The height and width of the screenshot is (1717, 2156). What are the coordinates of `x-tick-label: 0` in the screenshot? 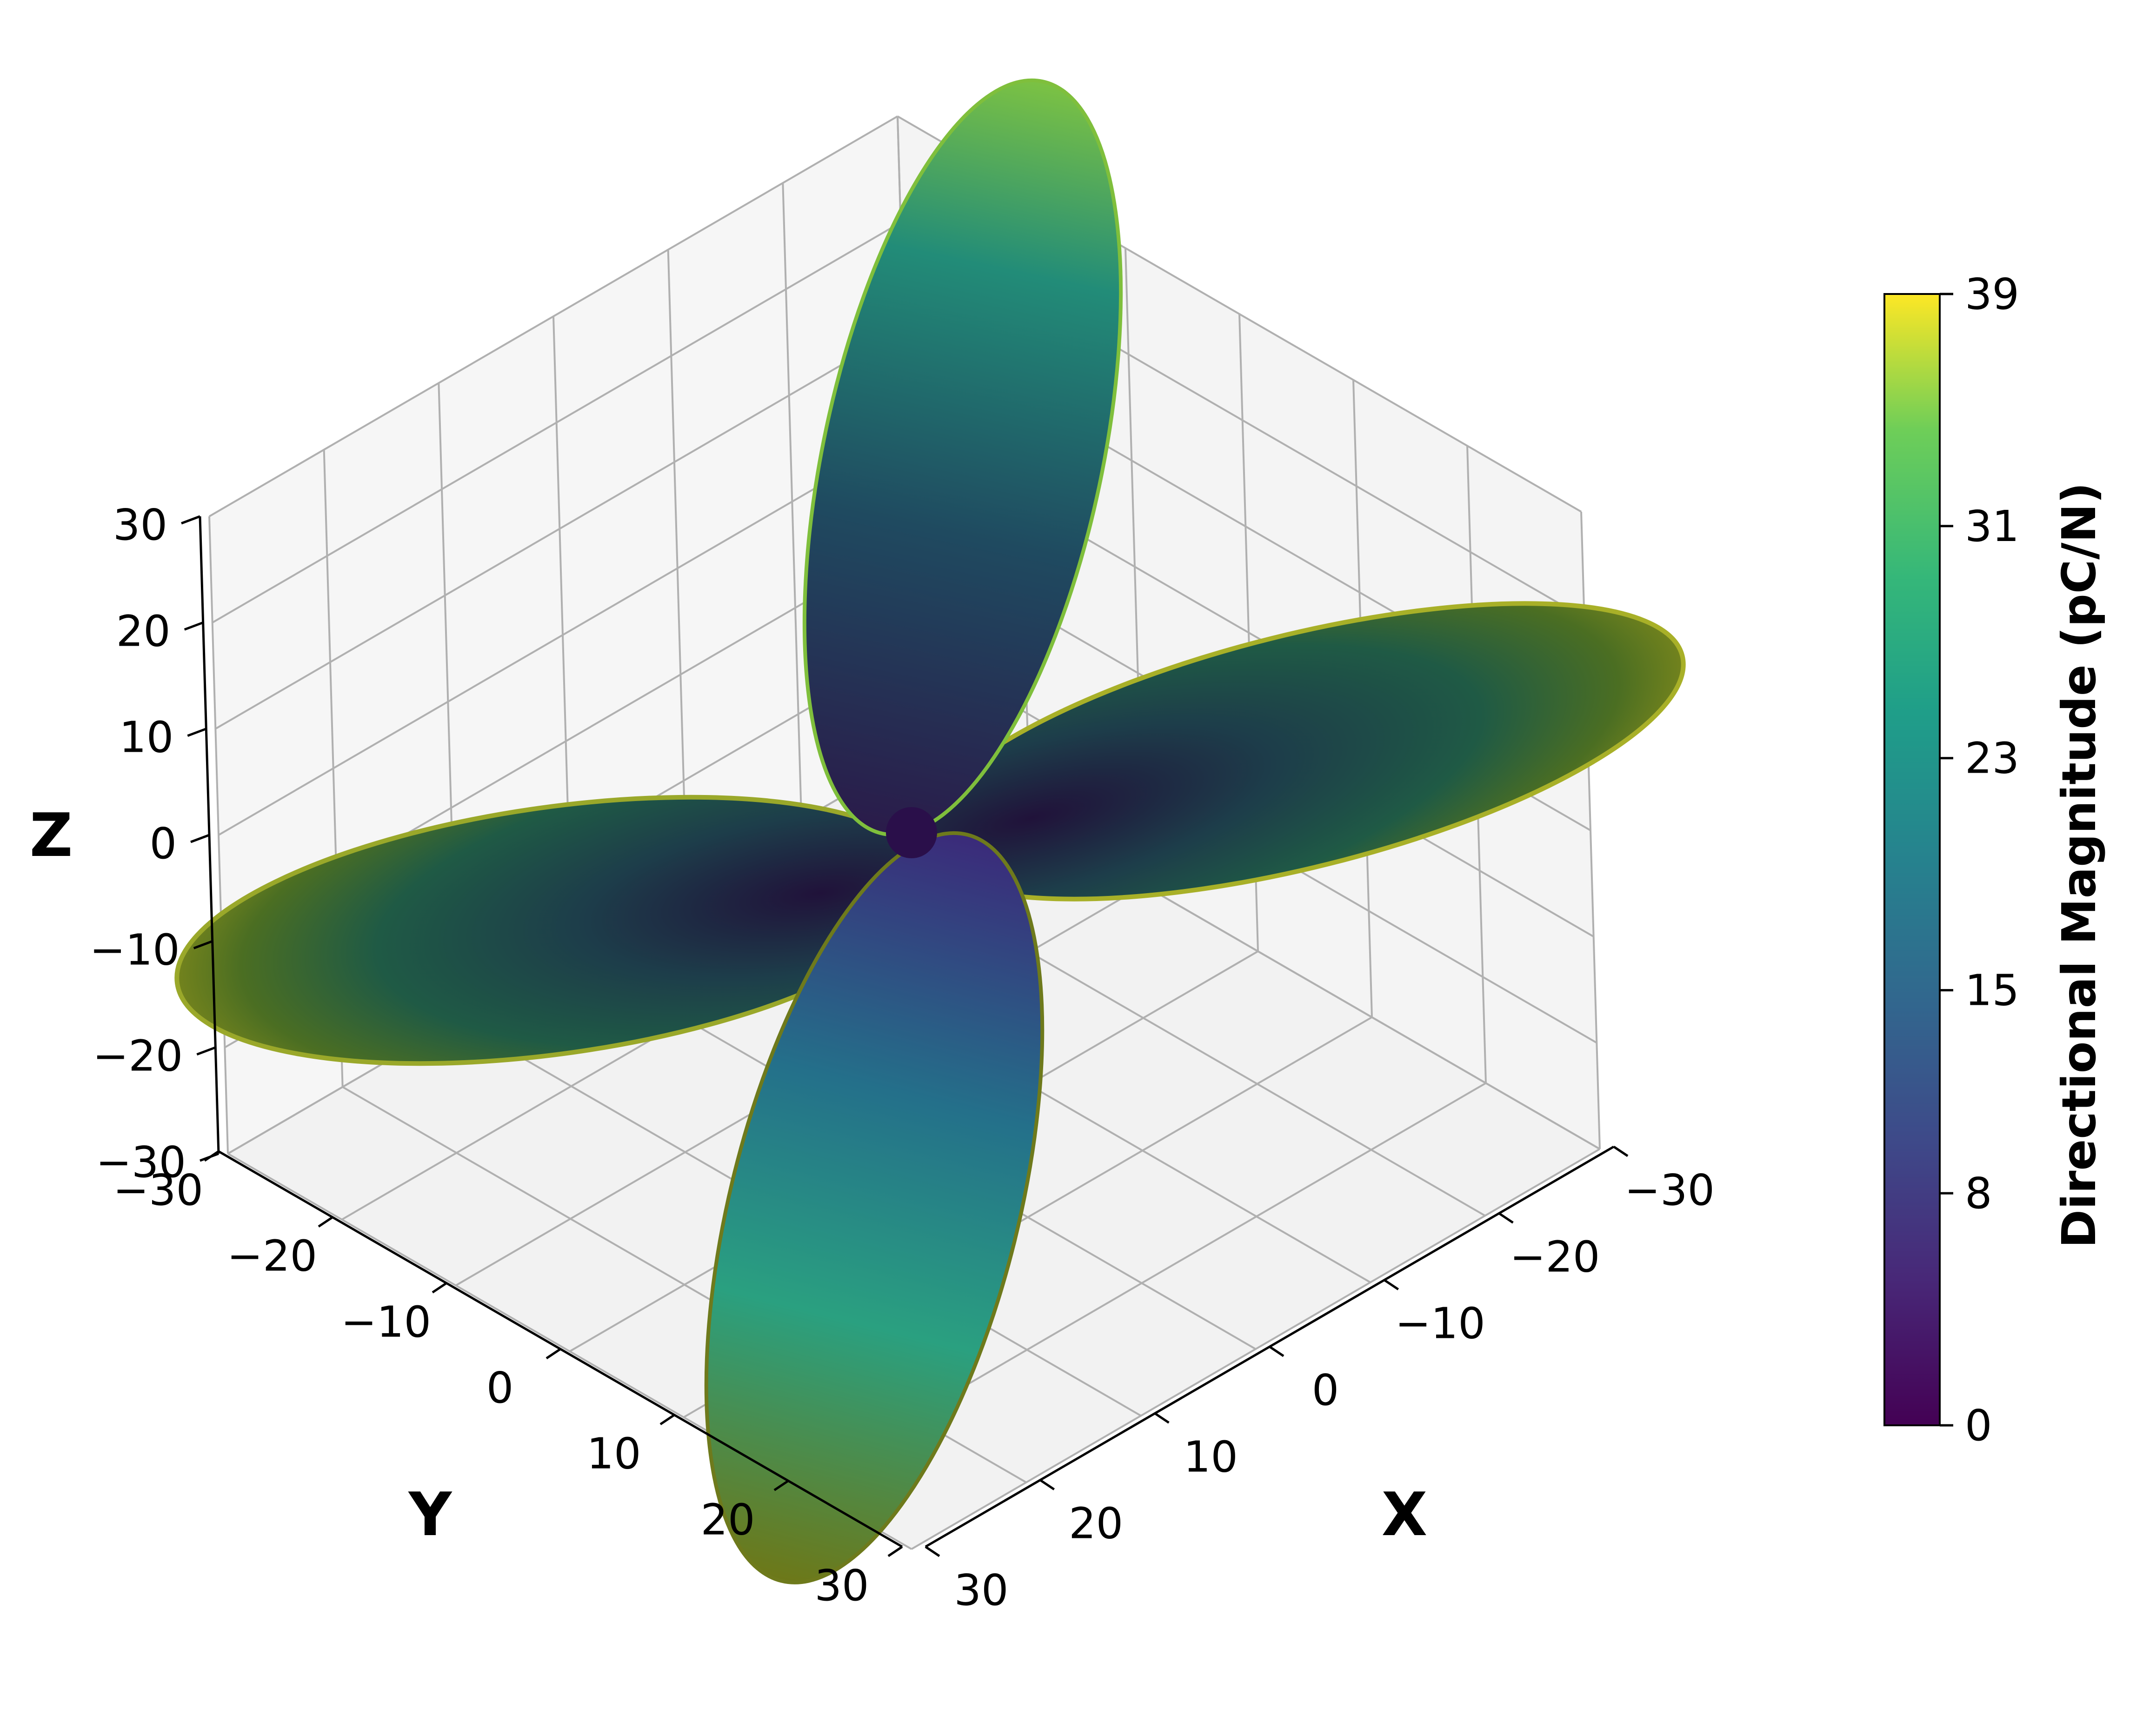 It's located at (1325, 1390).